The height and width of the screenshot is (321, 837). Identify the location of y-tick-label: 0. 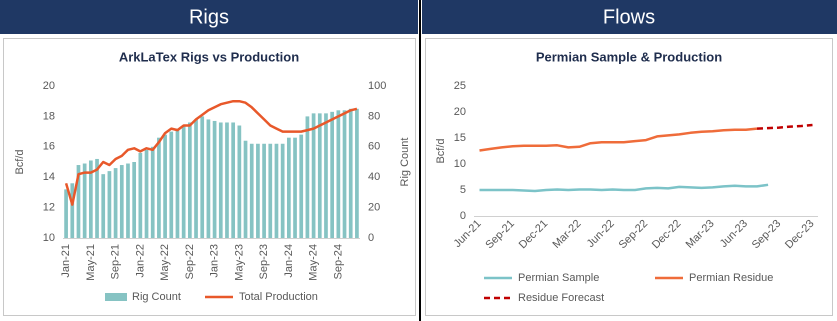
(463, 216).